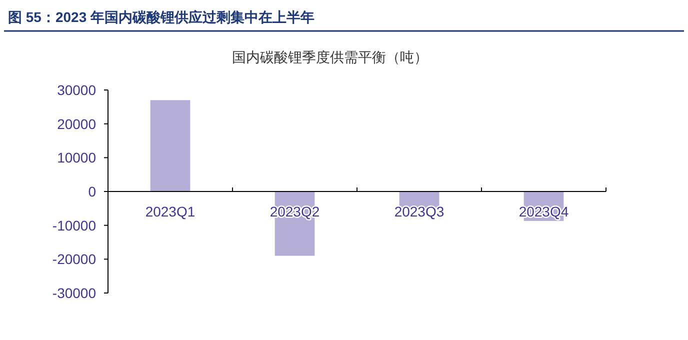 The width and height of the screenshot is (688, 340). Describe the element at coordinates (170, 212) in the screenshot. I see `x-tick-label: 2023Q1` at that location.